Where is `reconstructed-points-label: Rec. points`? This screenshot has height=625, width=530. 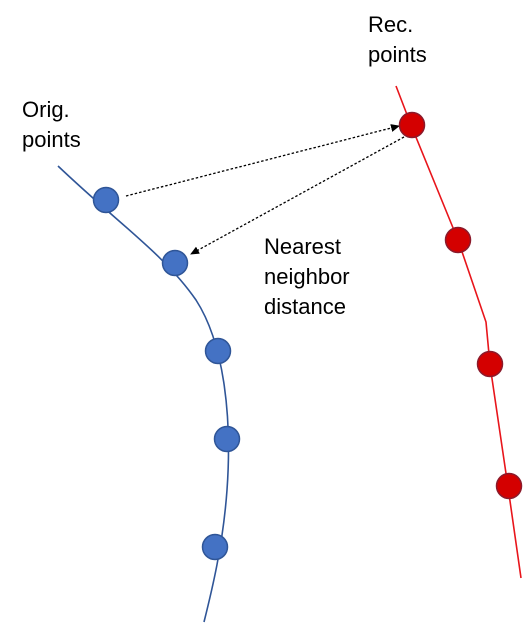 reconstructed-points-label: Rec. points is located at coordinates (397, 40).